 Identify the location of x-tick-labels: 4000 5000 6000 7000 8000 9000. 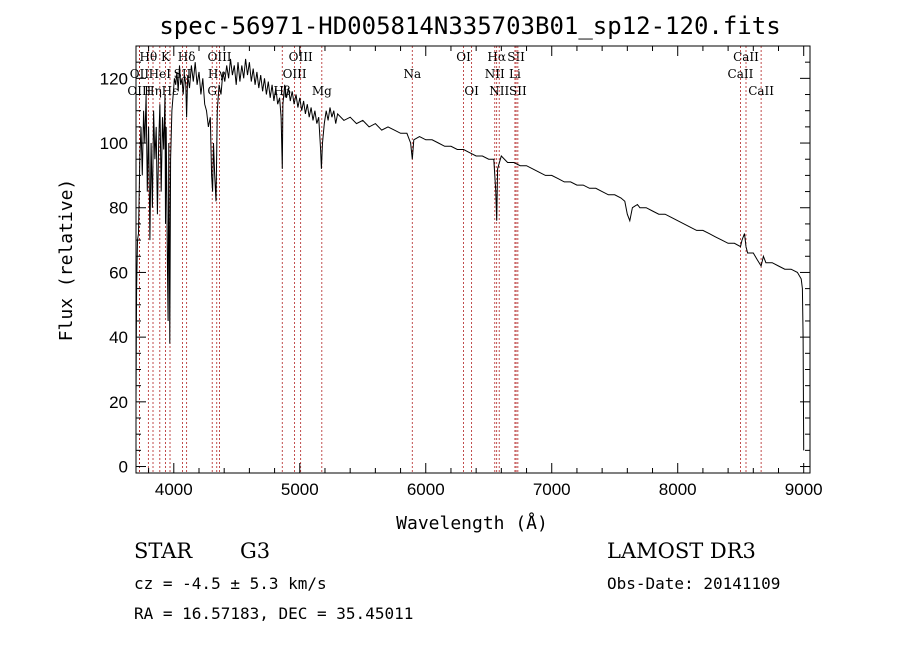
(489, 489).